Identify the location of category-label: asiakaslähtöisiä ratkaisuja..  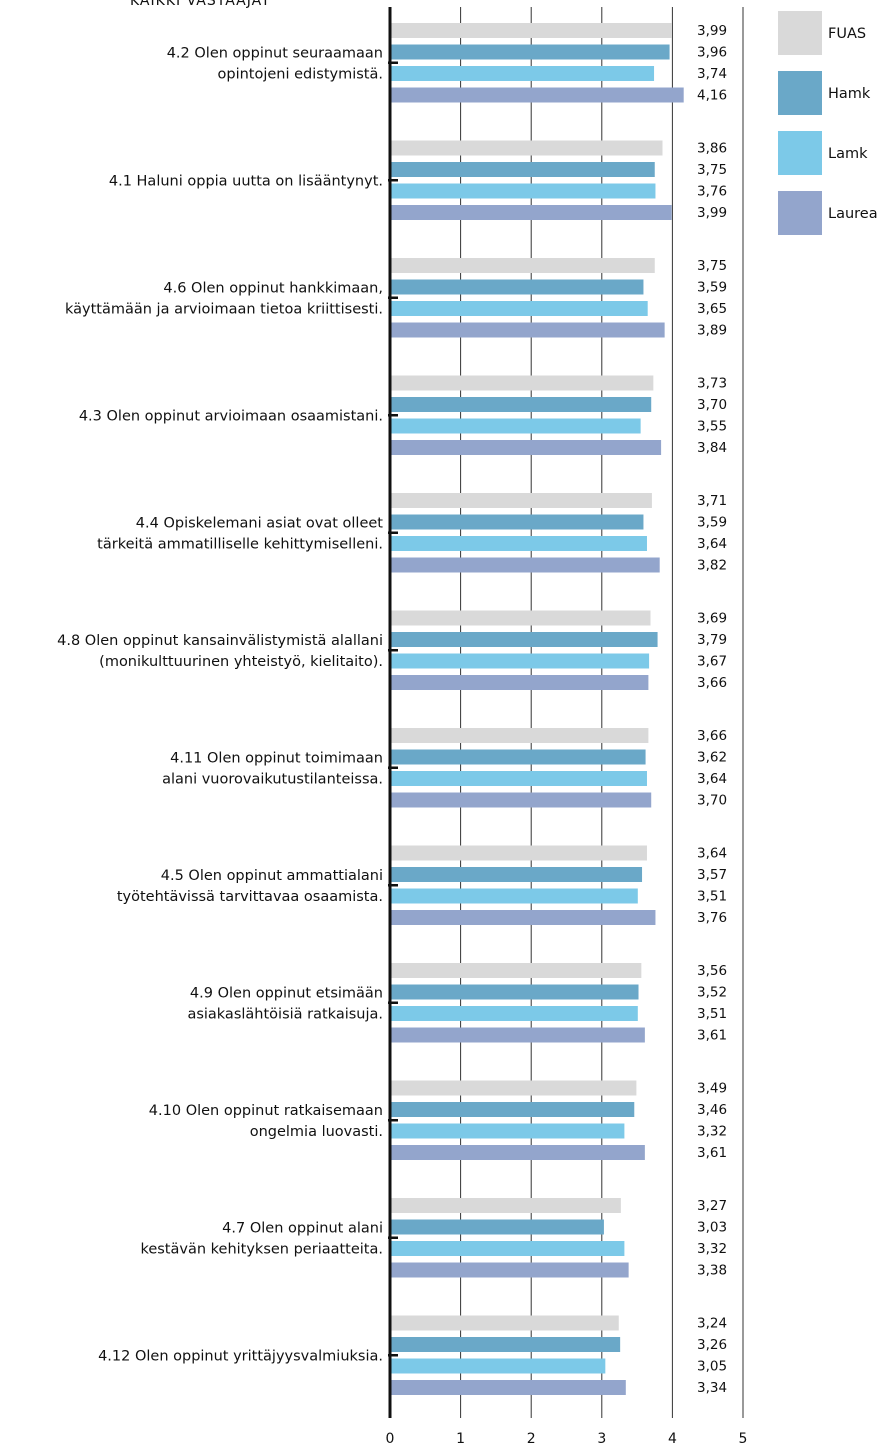
(285, 1014).